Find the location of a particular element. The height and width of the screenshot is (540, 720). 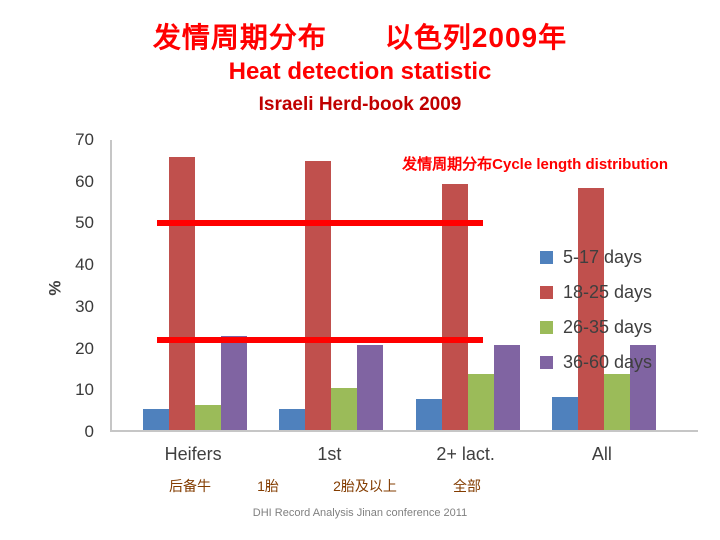

x-category-label: All is located at coordinates (601, 454).